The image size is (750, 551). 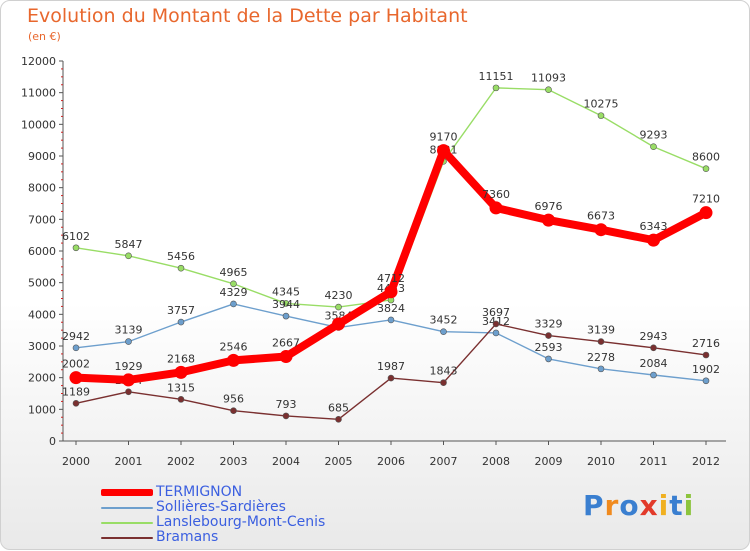 I want to click on y-tick-label: 10000, so click(x=38, y=124).